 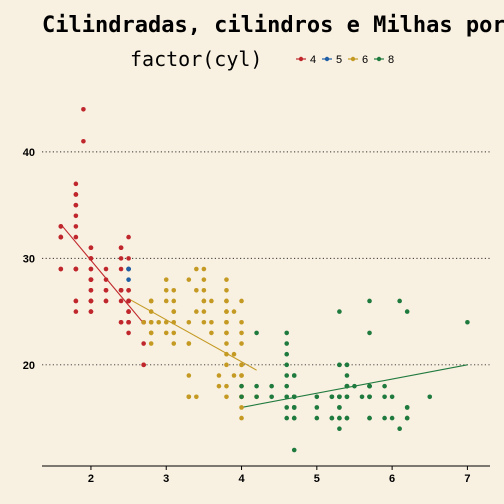 I want to click on legend-entry-8: 8, so click(x=384, y=60).